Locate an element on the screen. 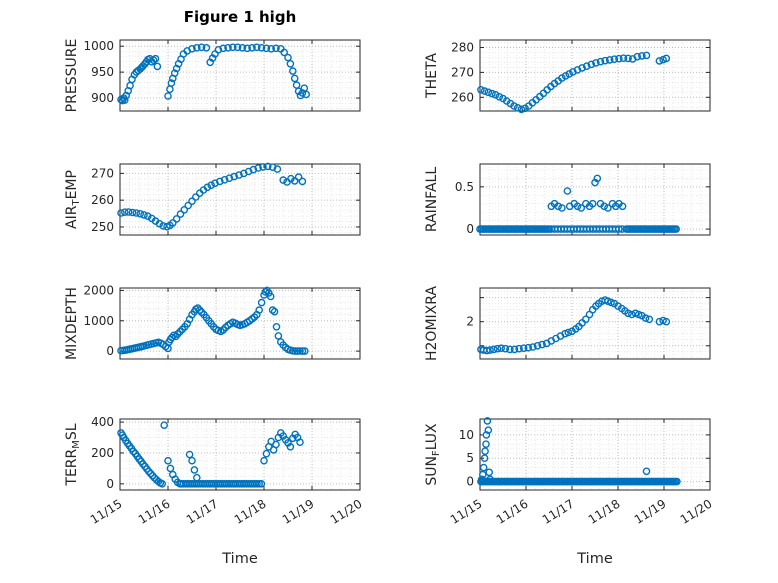  pressure-axes-box is located at coordinates (240, 75).